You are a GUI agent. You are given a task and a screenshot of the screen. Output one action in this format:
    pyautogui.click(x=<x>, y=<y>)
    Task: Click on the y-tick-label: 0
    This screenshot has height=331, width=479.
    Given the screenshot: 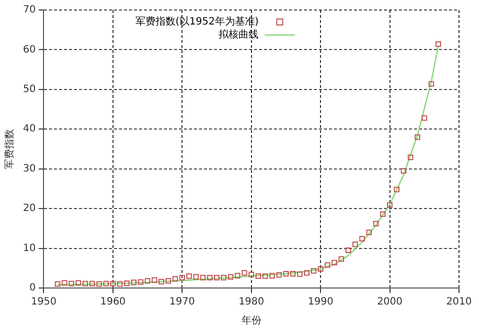 What is the action you would take?
    pyautogui.click(x=32, y=288)
    